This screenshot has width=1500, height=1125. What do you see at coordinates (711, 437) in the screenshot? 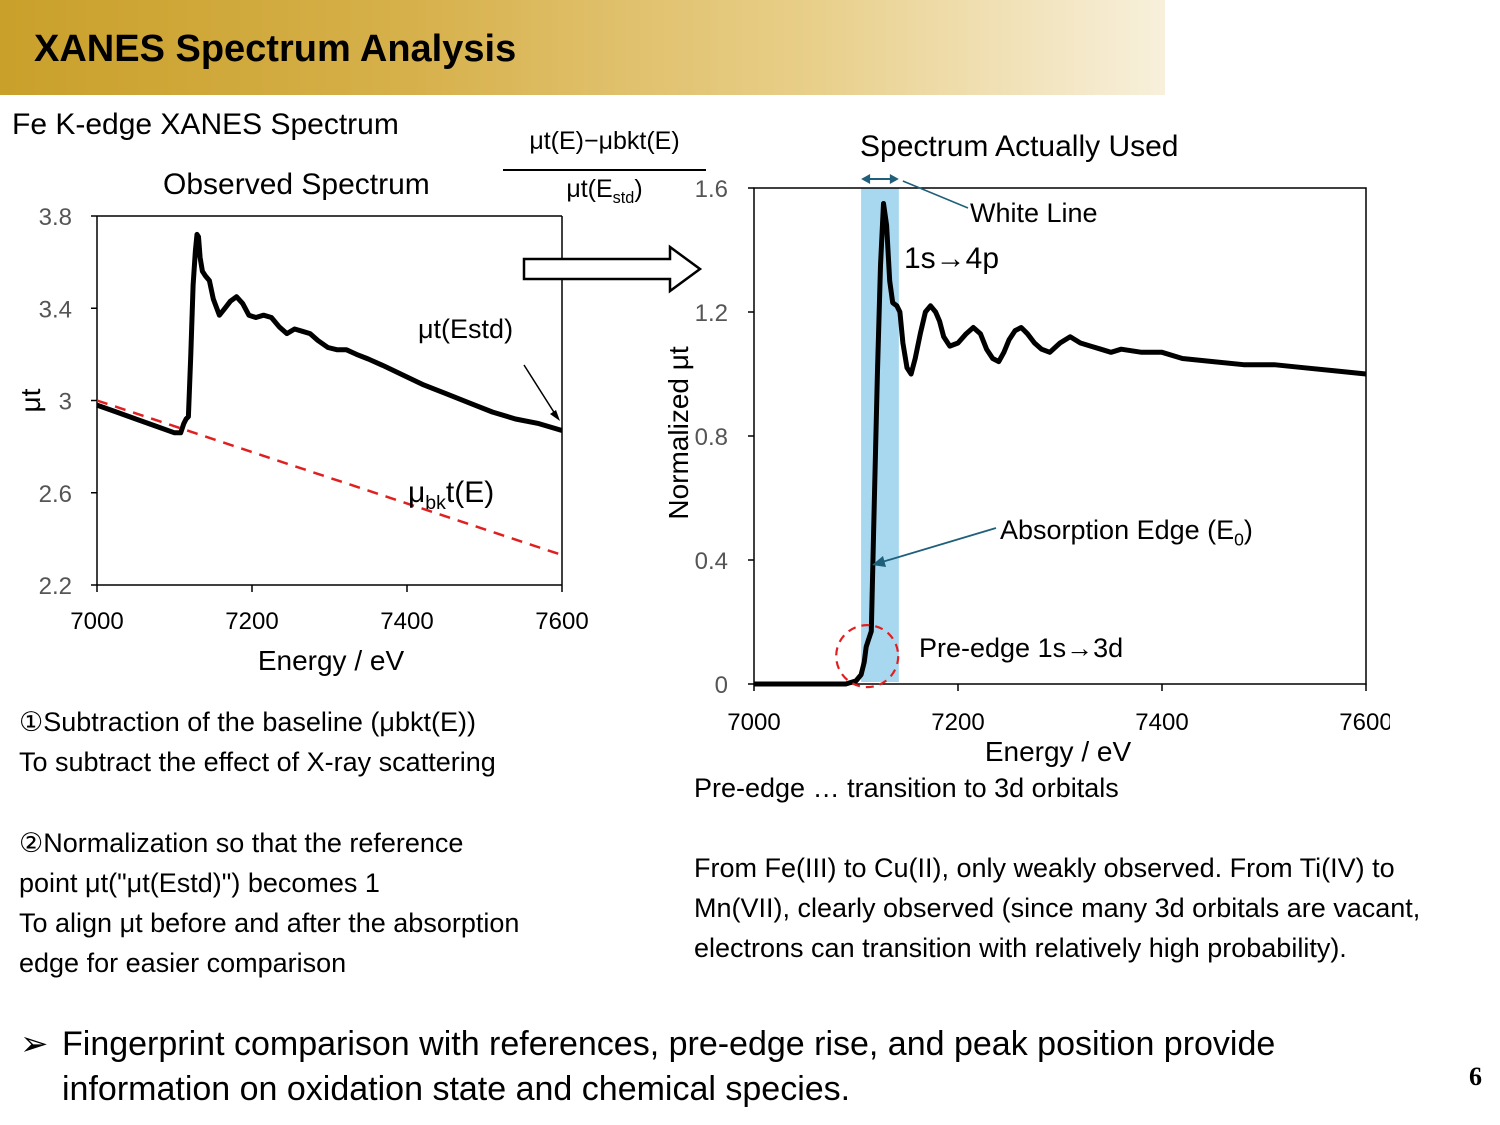
I see `y-tick-label: 0.8` at bounding box center [711, 437].